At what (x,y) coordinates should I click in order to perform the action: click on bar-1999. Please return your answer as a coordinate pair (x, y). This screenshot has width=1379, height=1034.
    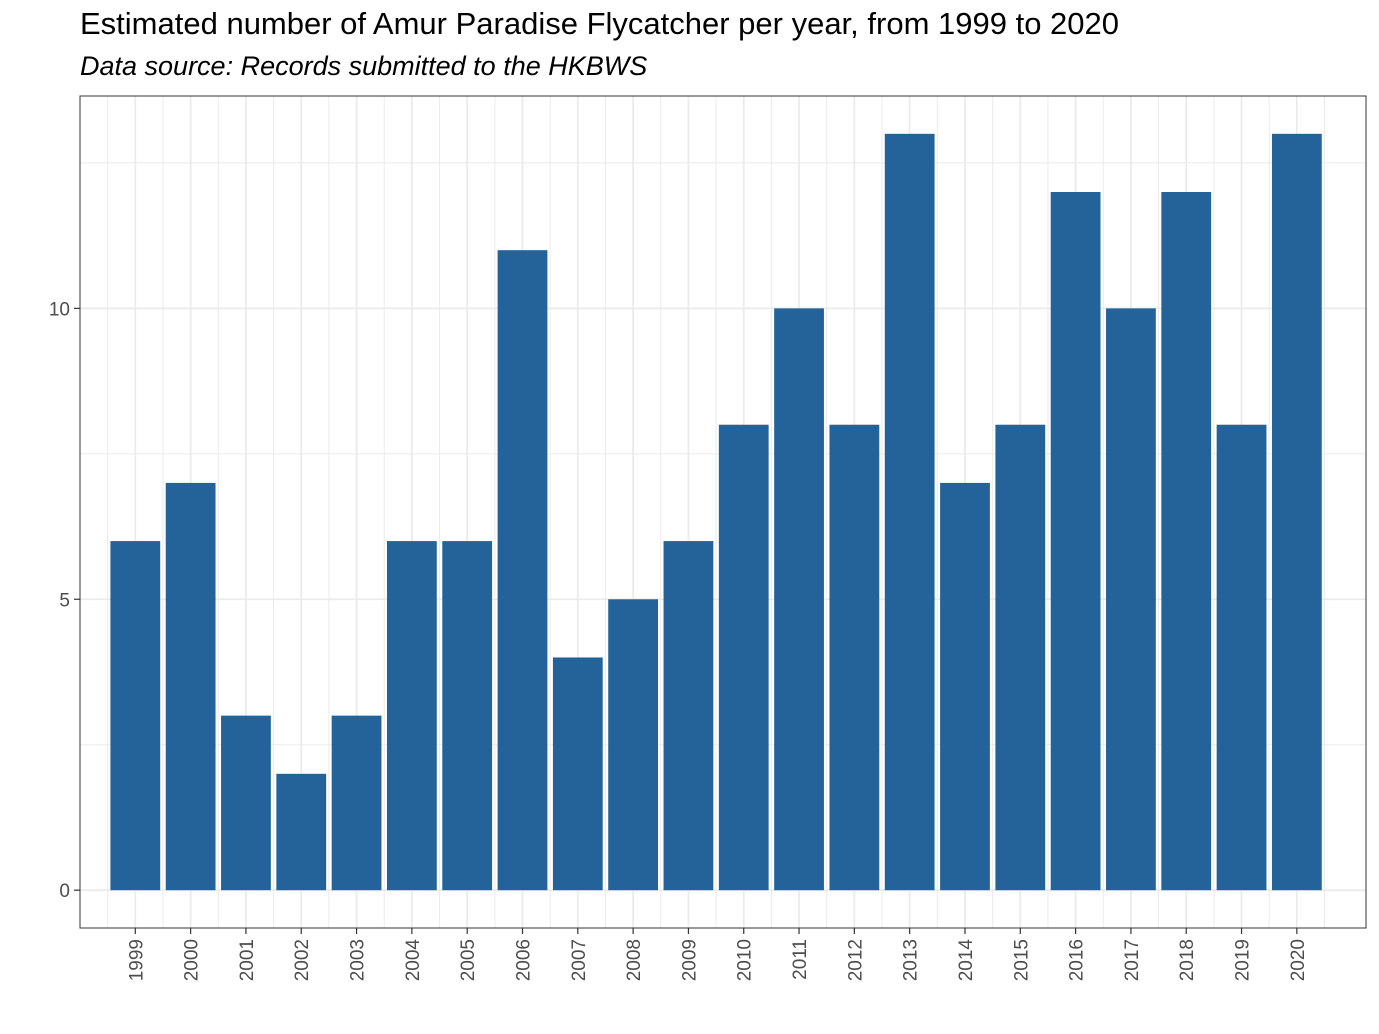
    Looking at the image, I should click on (135, 716).